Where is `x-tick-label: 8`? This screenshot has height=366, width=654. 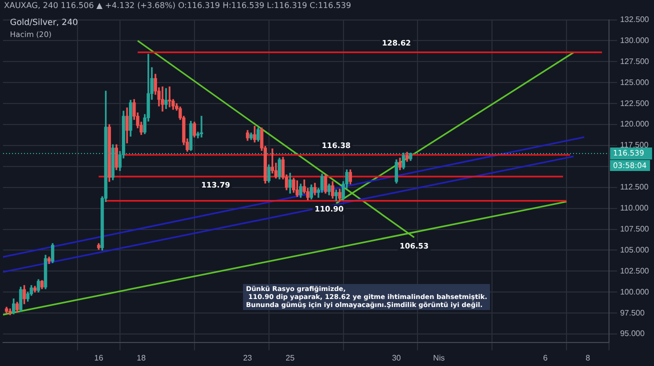 x-tick-label: 8 is located at coordinates (588, 357).